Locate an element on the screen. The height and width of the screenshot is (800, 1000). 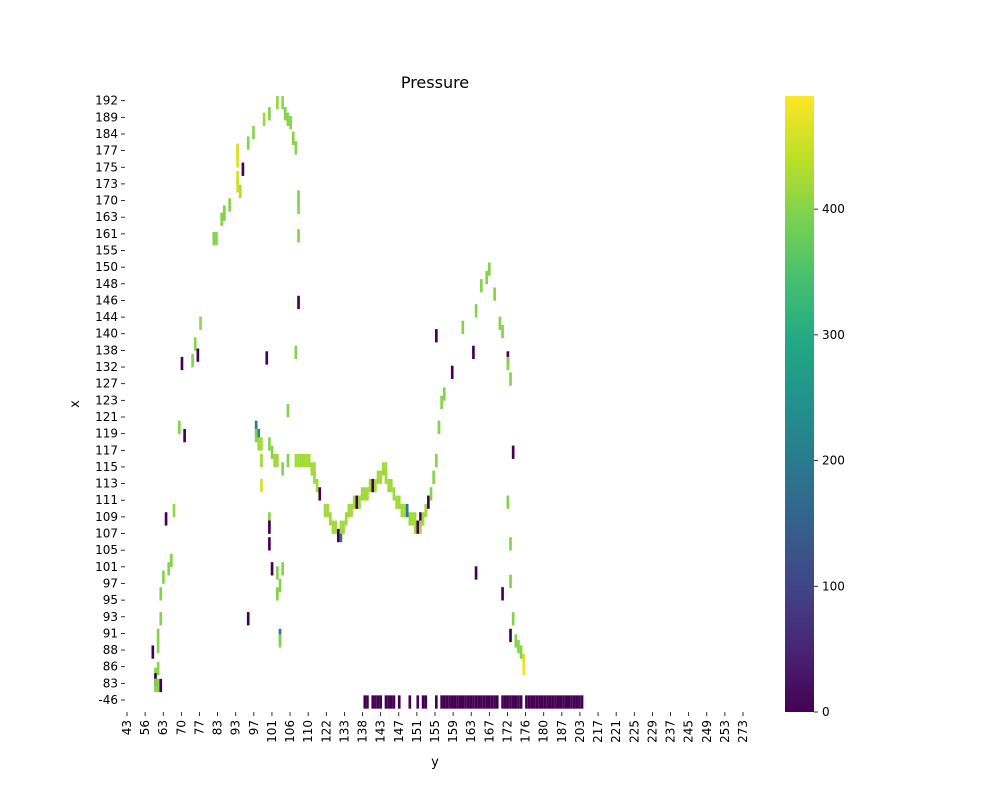
colorbar-tick-label: 100 is located at coordinates (833, 586).